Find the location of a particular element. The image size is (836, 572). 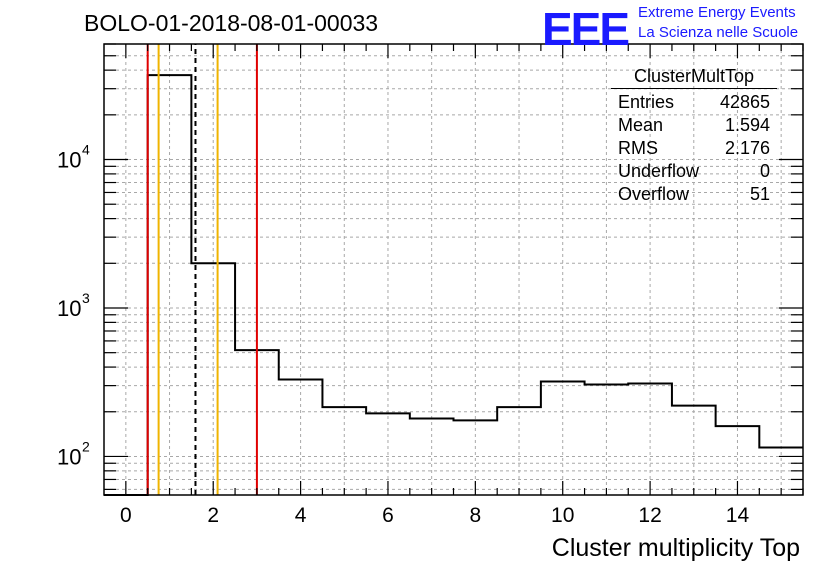

stats-row-underflow: Underflow 0 is located at coordinates (694, 171).